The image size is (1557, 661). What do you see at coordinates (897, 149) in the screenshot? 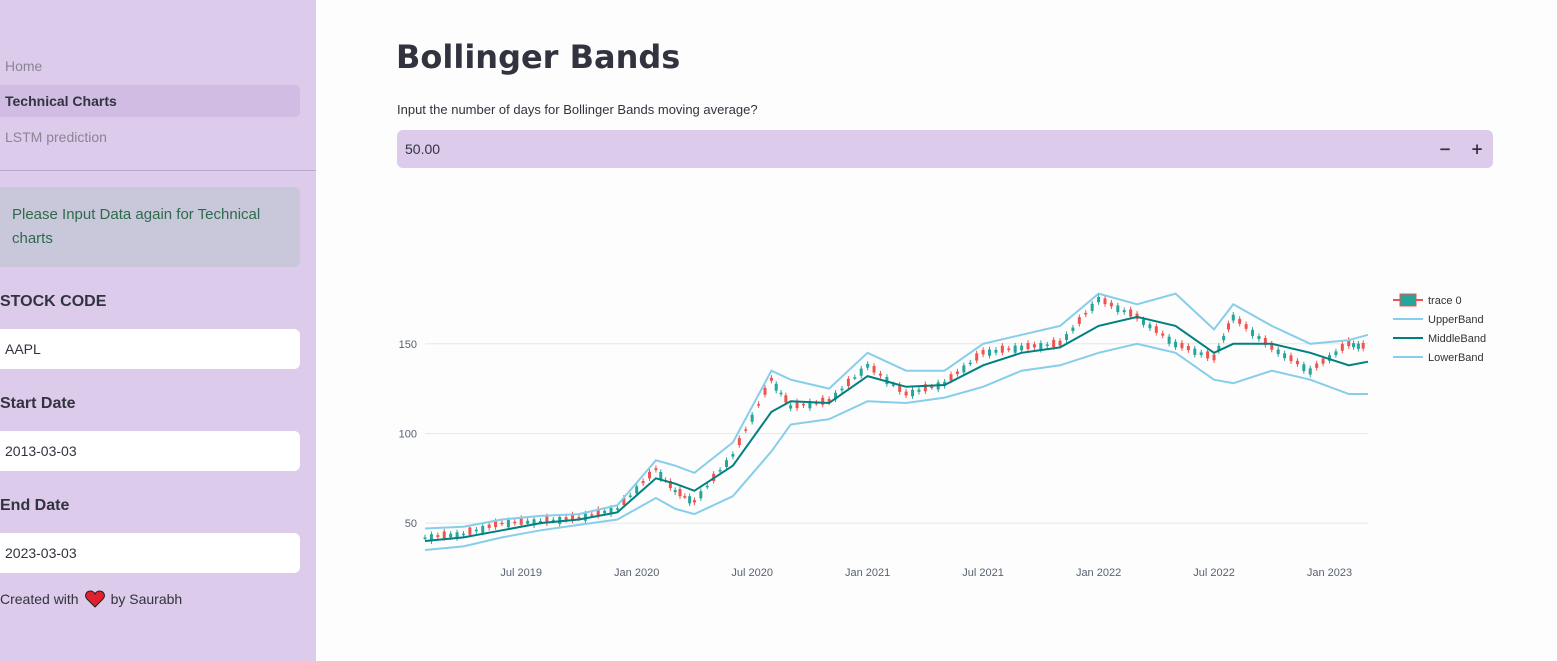
I see `moving-average-days-input` at bounding box center [897, 149].